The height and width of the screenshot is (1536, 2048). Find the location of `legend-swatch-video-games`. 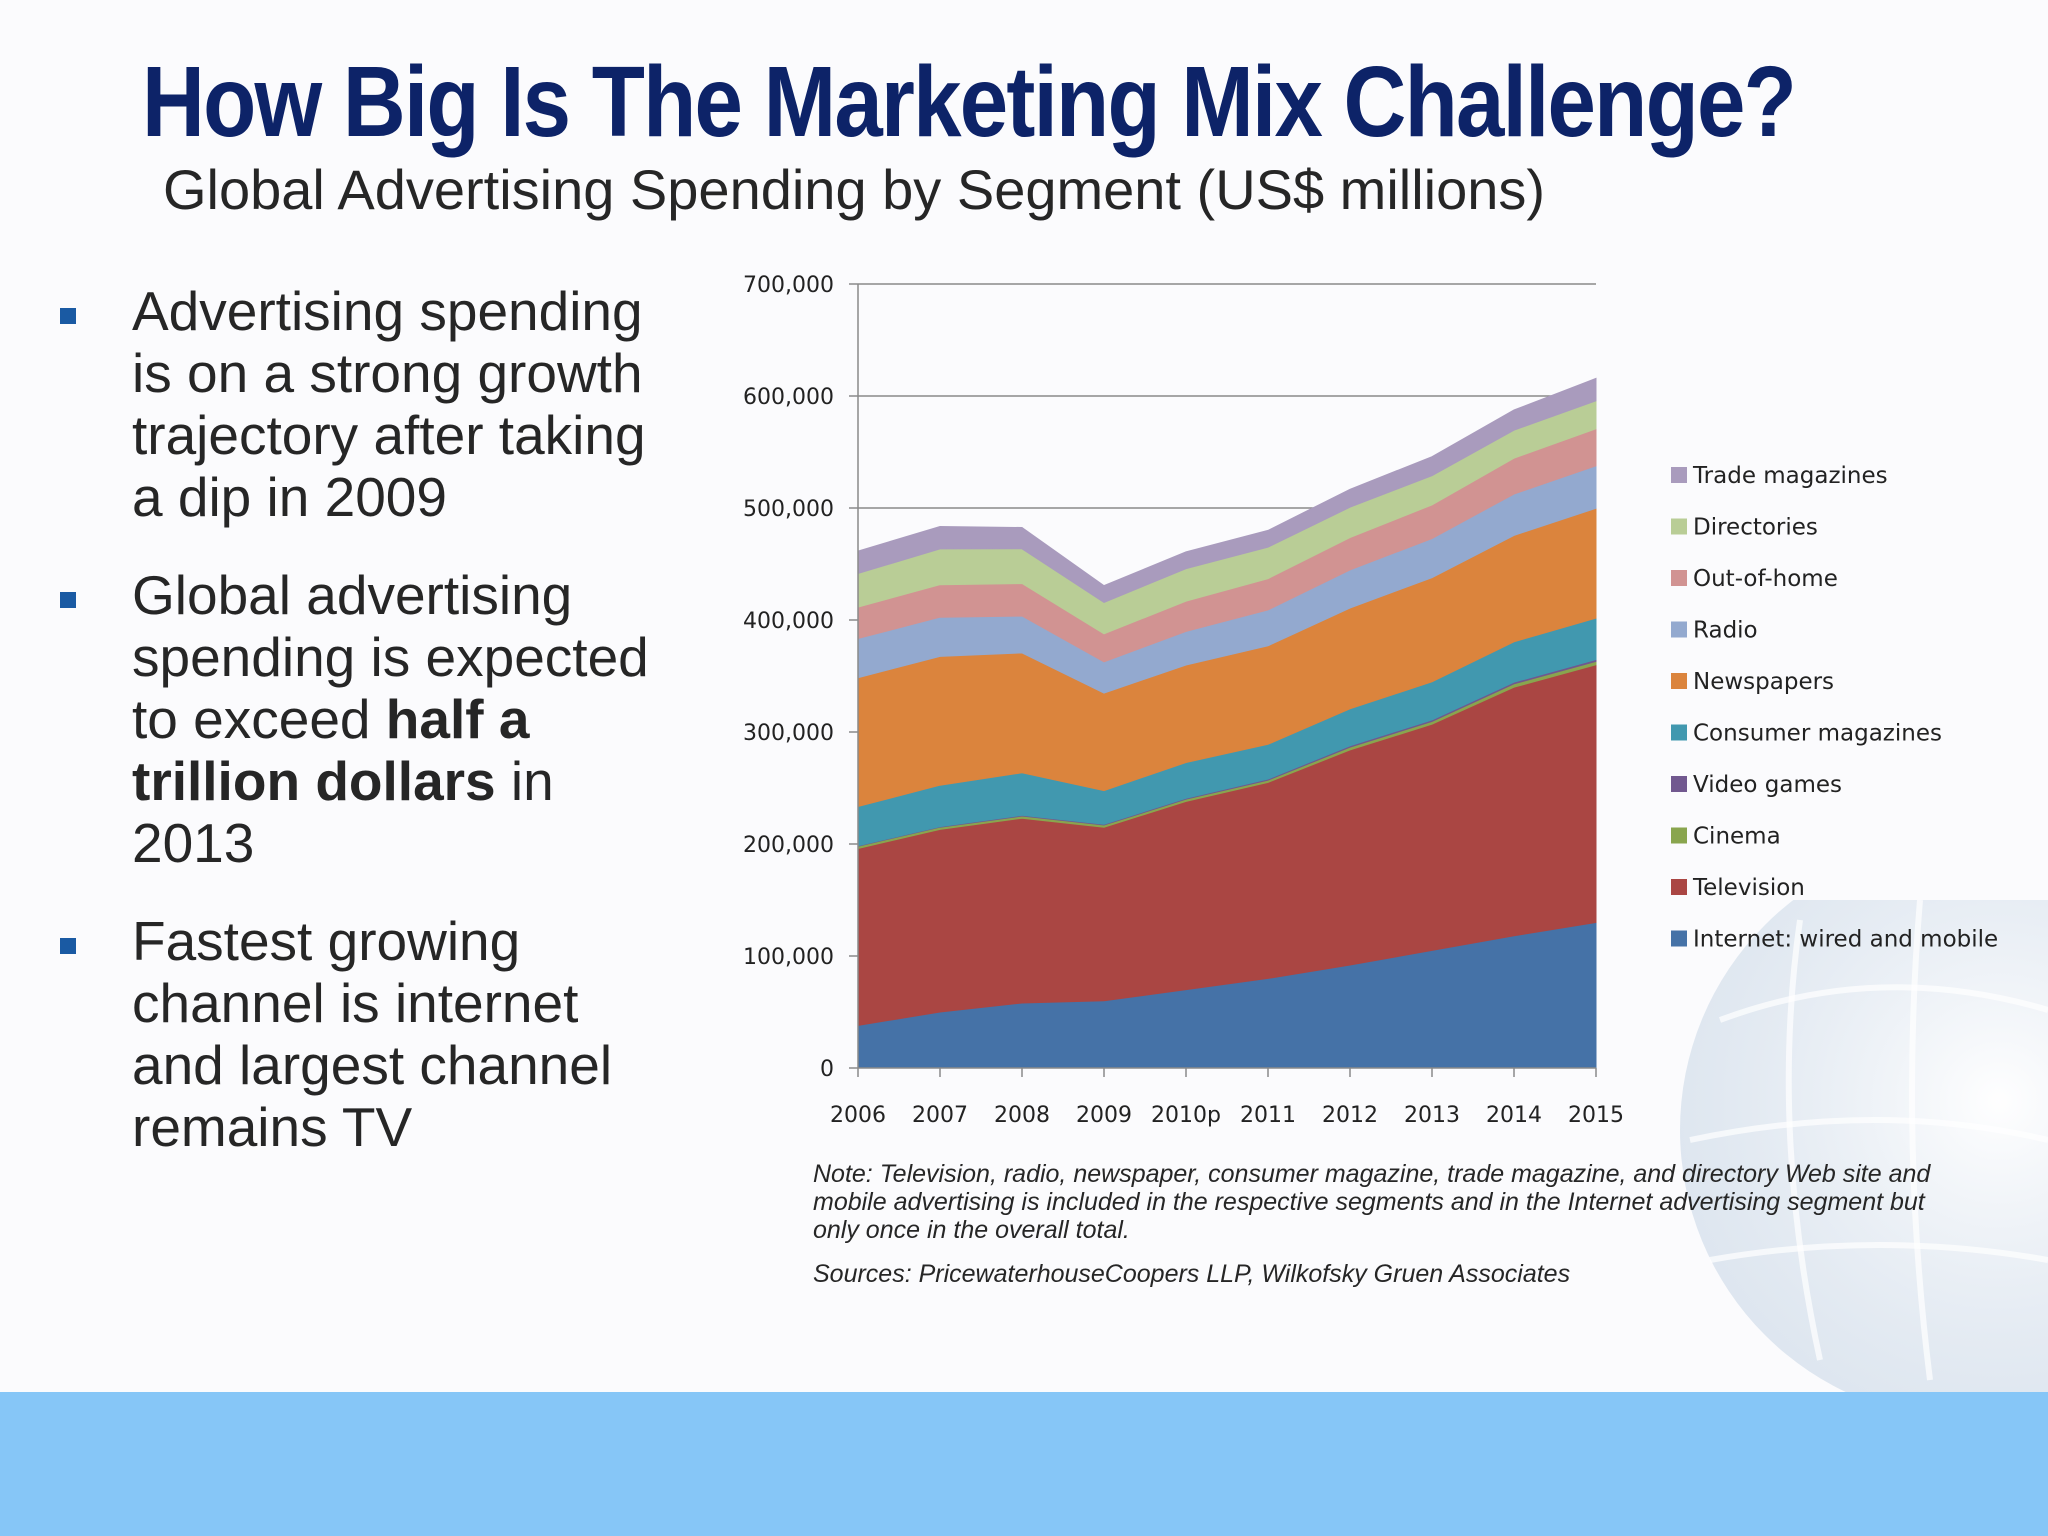

legend-swatch-video-games is located at coordinates (1679, 784).